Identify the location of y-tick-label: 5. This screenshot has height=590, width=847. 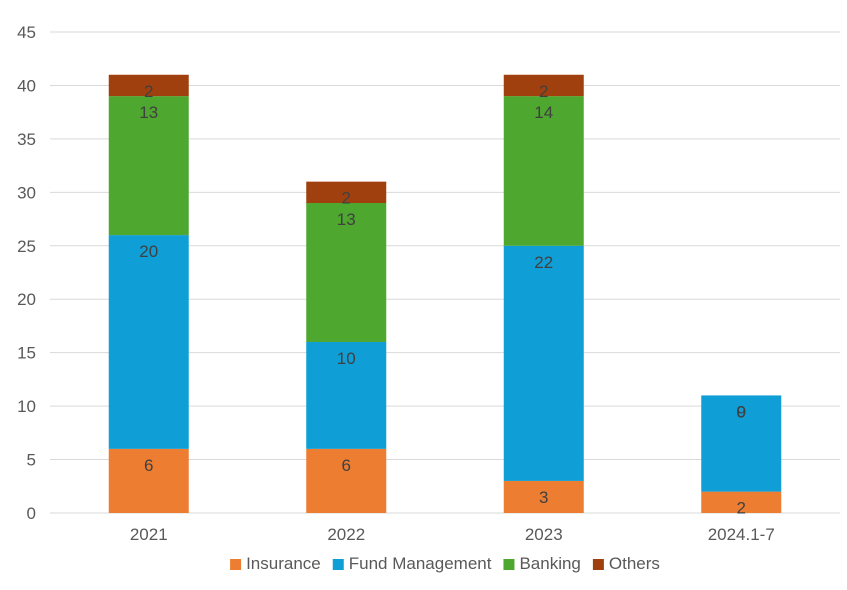
(31, 460).